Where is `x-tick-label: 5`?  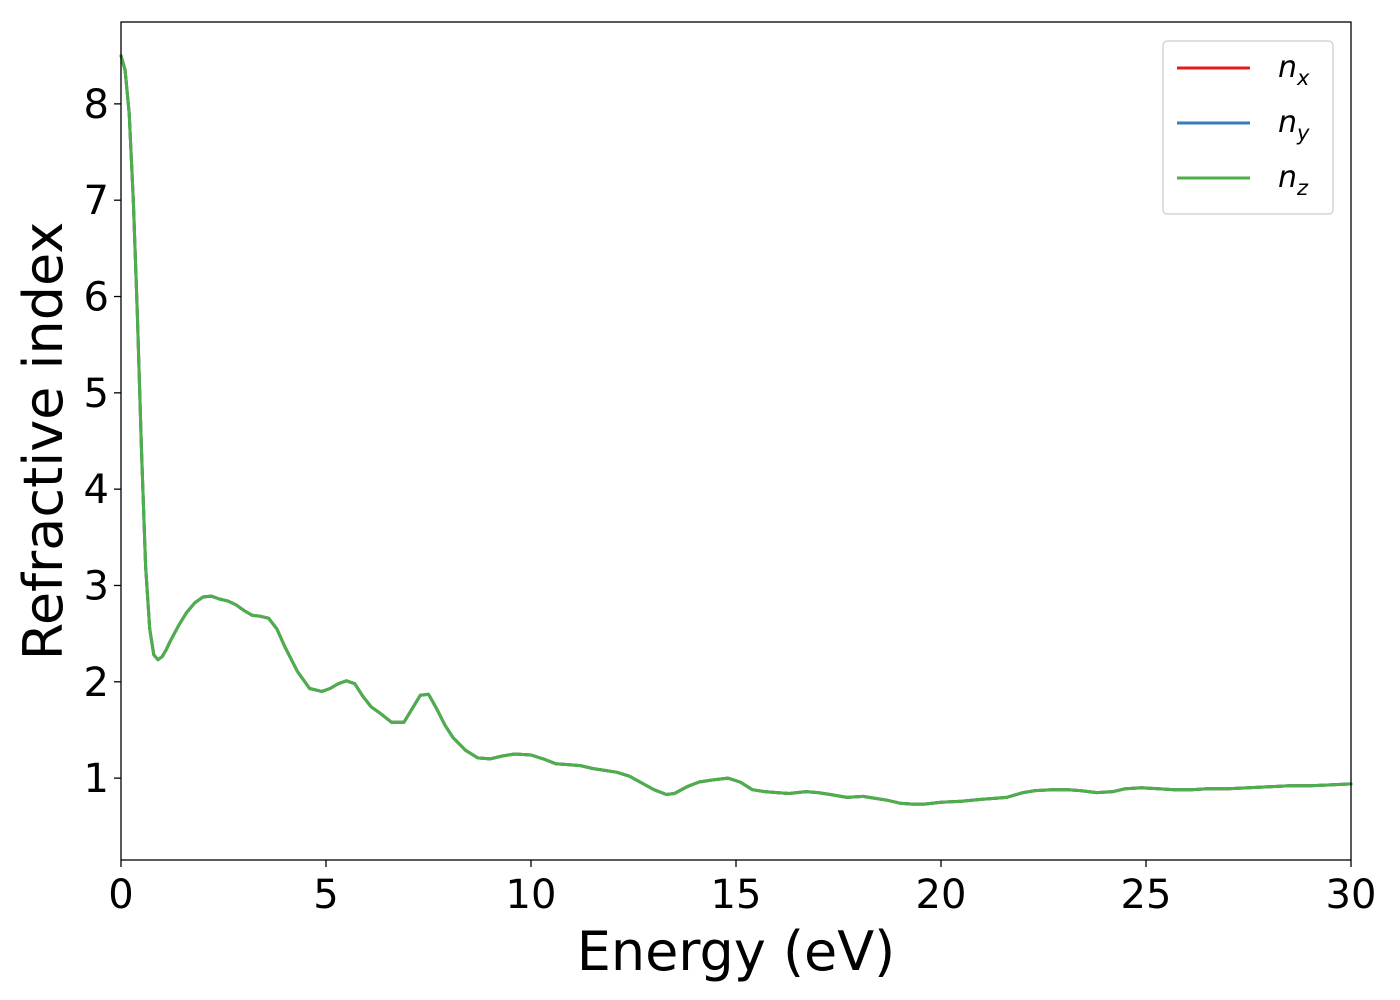 x-tick-label: 5 is located at coordinates (325, 895).